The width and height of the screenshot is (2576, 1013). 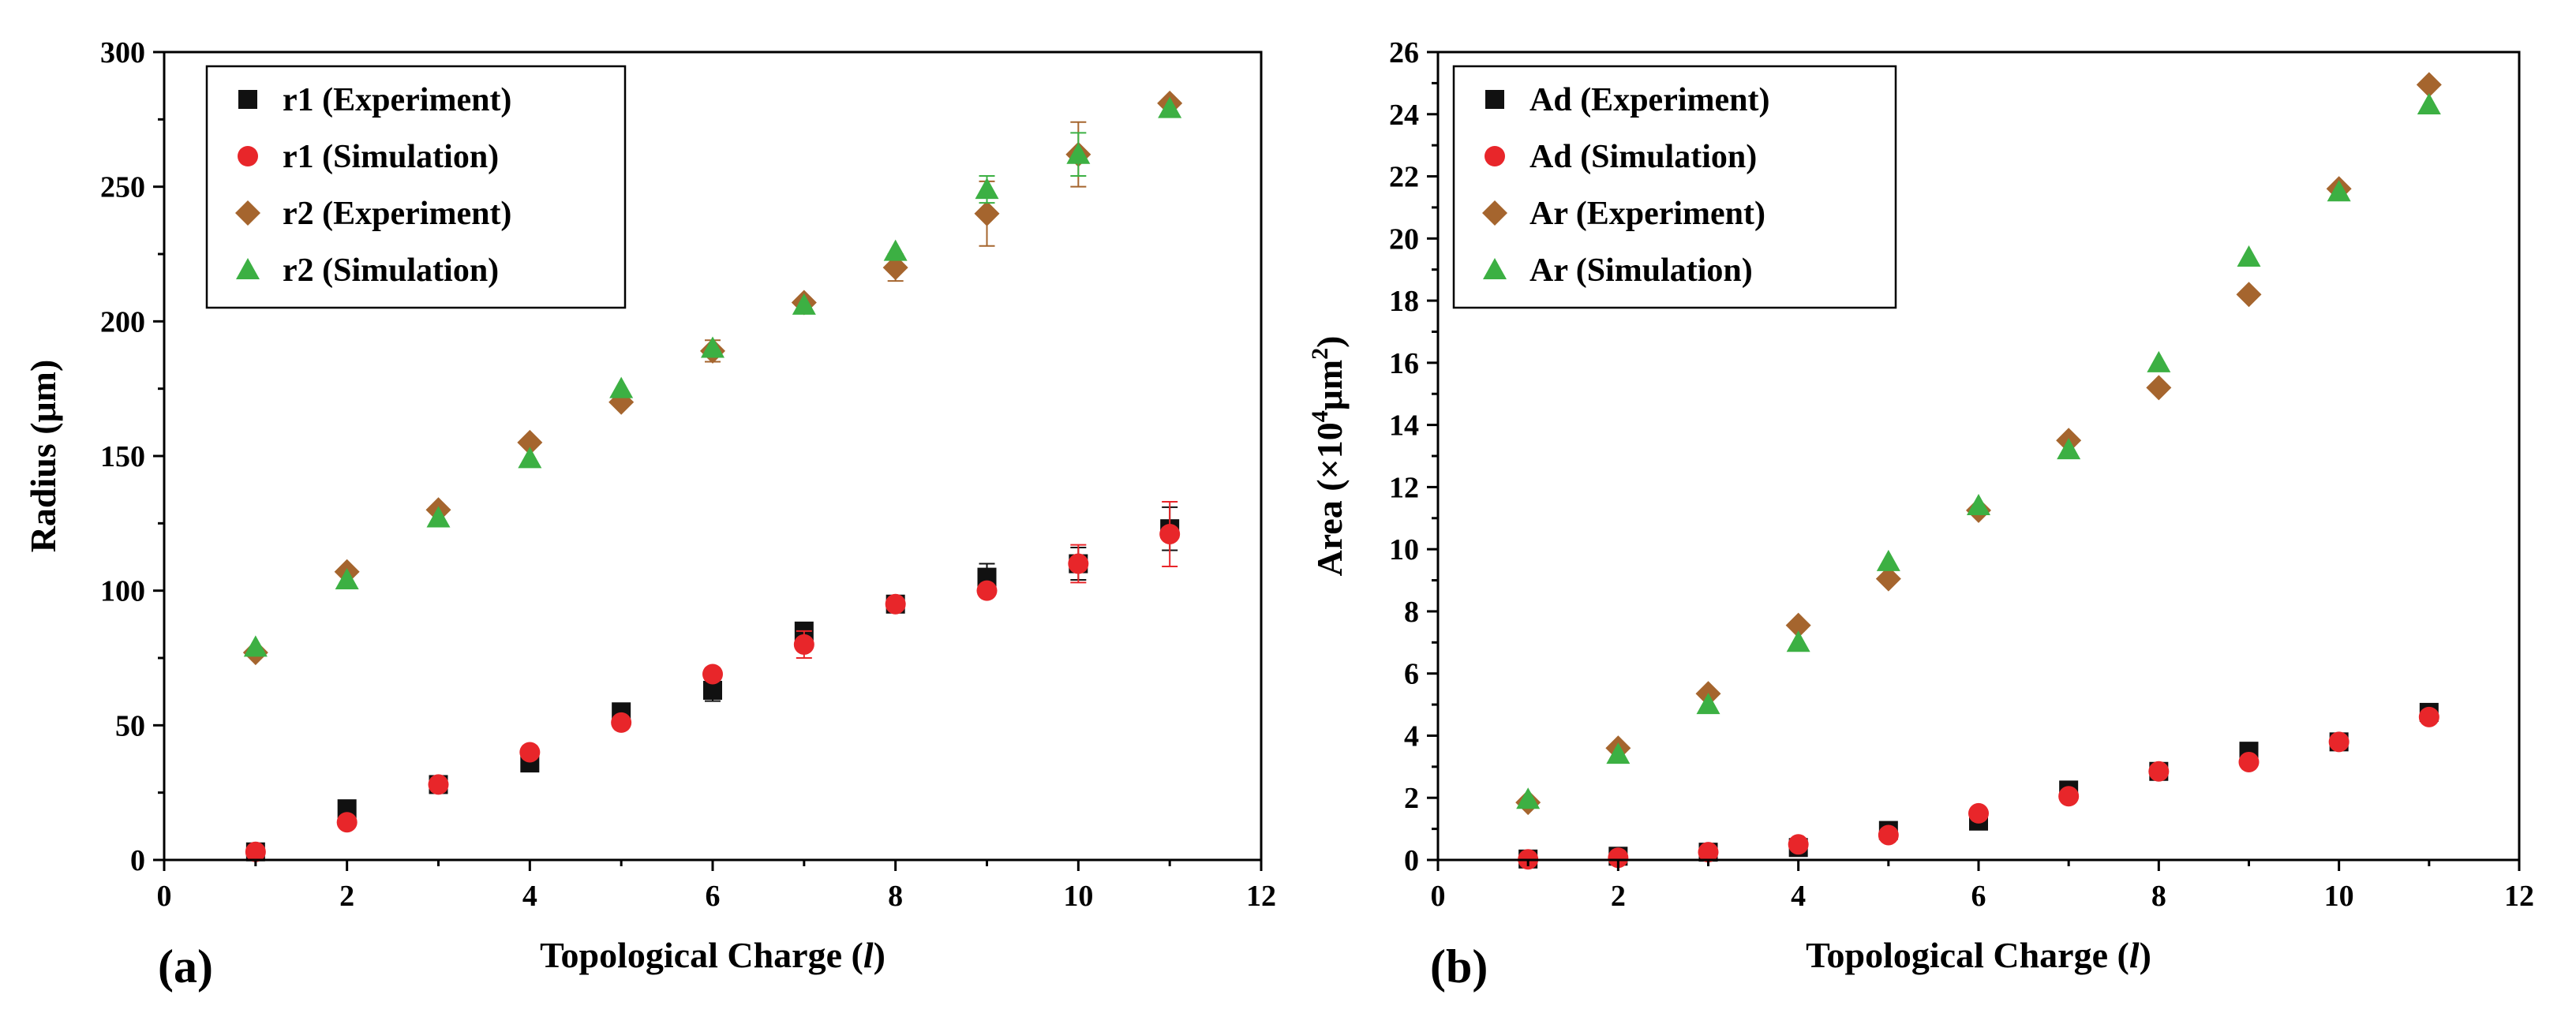 What do you see at coordinates (713, 896) in the screenshot?
I see `panel-a-x-tick-label: 6` at bounding box center [713, 896].